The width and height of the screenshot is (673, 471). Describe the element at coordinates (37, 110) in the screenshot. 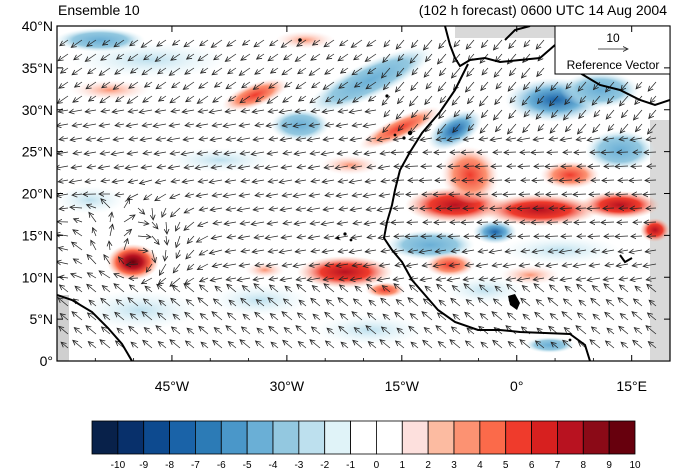

I see `lat-tick-label: 30°N` at that location.